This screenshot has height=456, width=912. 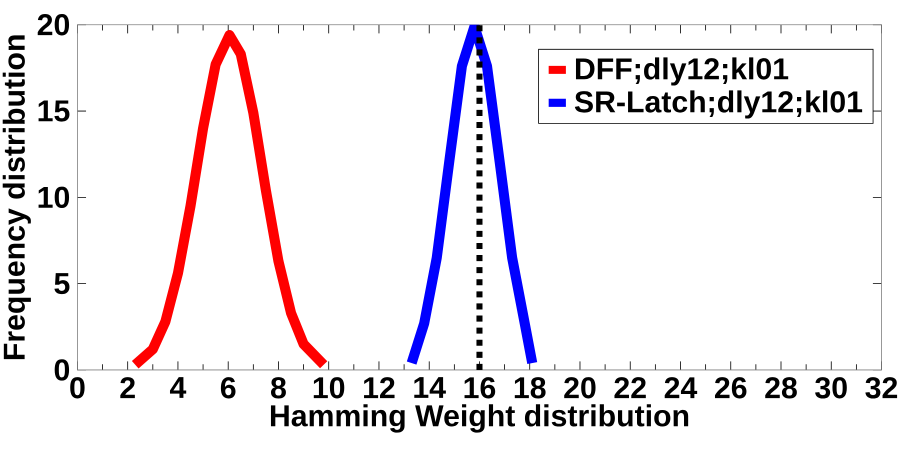 I want to click on x-tick-label: 30, so click(x=831, y=388).